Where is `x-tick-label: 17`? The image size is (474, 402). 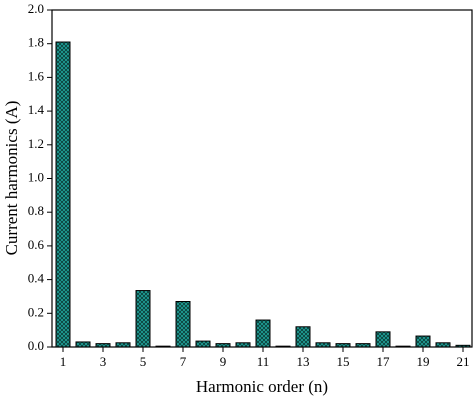
x-tick-label: 17 is located at coordinates (384, 361).